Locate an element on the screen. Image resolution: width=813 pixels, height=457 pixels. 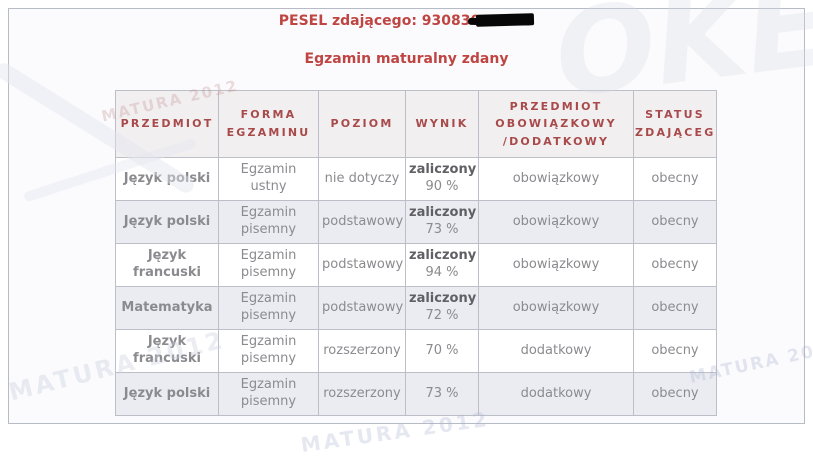
cell-wynik: zaliczony 73 % is located at coordinates (442, 222).